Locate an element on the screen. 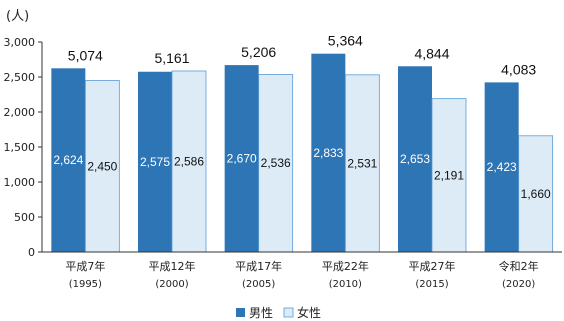 This screenshot has height=321, width=564. x-category-label: 平成7年 is located at coordinates (85, 266).